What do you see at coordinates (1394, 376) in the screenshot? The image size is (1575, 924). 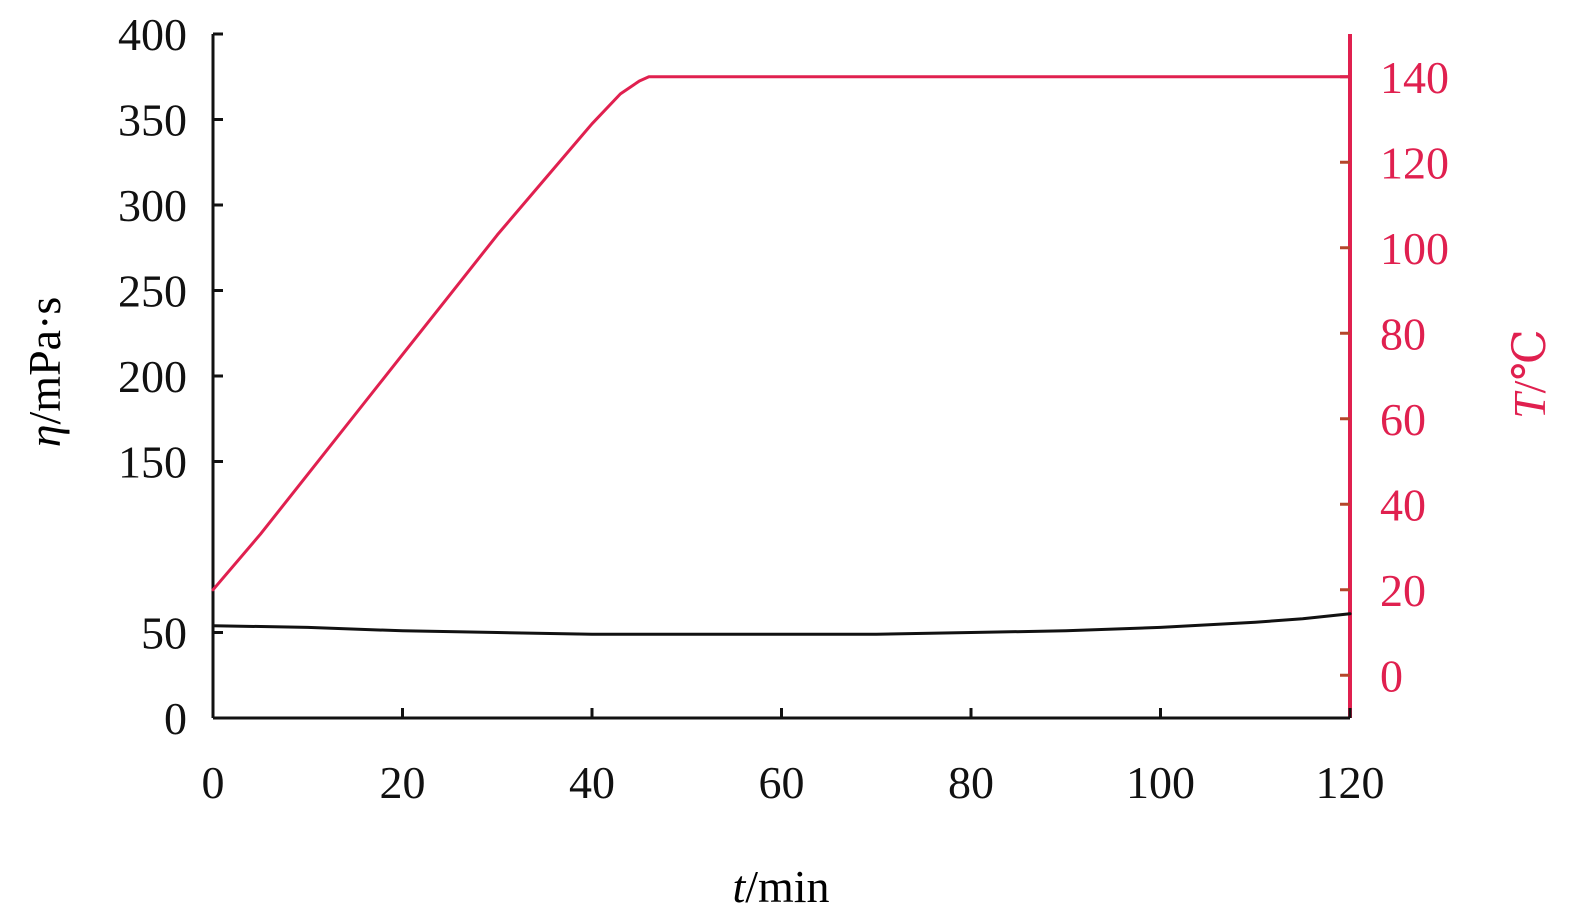 I see `right-y-axis: 0 20 40 60 80 100 120 140` at bounding box center [1394, 376].